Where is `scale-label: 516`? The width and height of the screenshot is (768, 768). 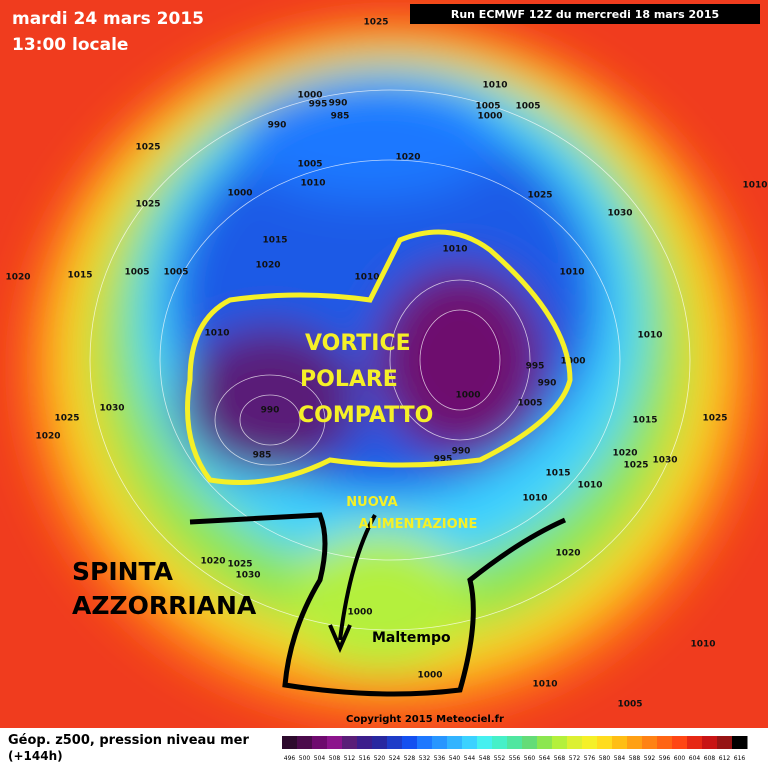 scale-label: 516 is located at coordinates (365, 758).